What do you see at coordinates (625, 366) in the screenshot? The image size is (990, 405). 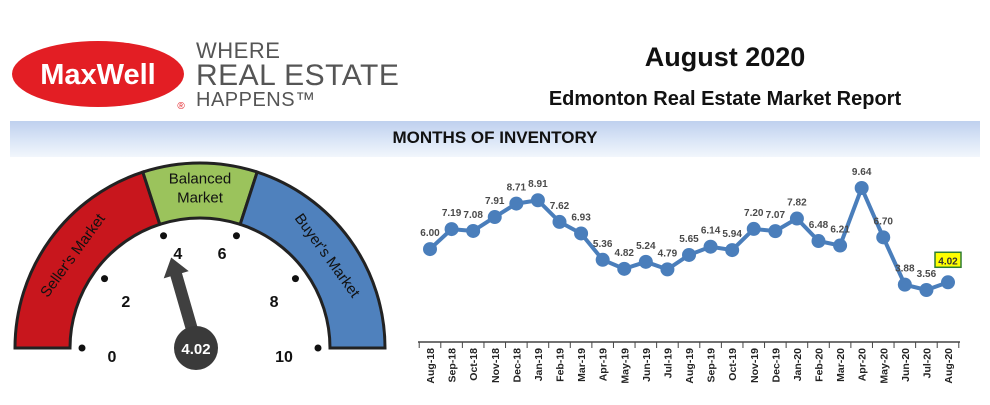 I see `x-axis-category-label: May-19` at bounding box center [625, 366].